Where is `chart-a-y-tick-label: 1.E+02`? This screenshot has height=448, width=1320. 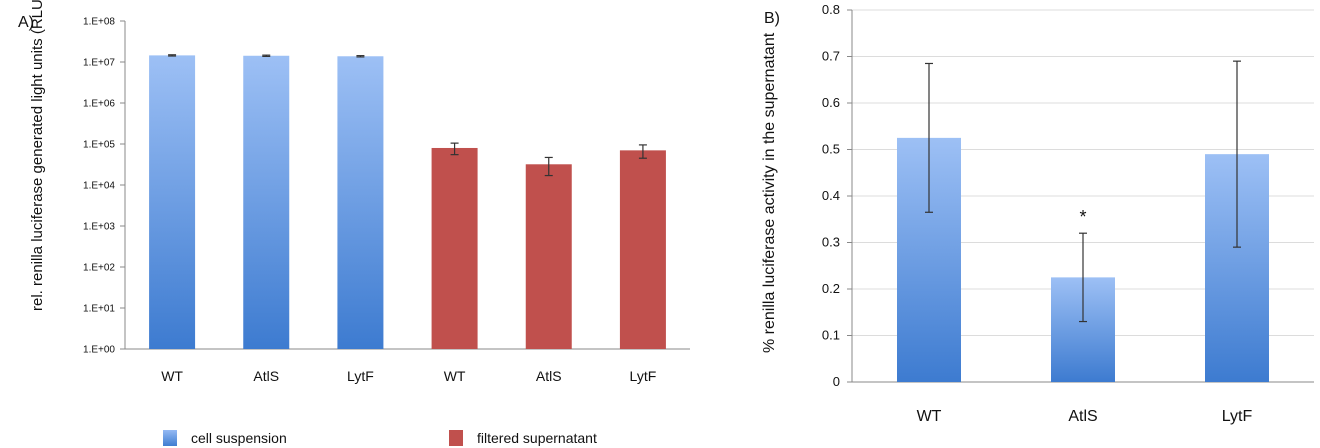 chart-a-y-tick-label: 1.E+02 is located at coordinates (99, 268).